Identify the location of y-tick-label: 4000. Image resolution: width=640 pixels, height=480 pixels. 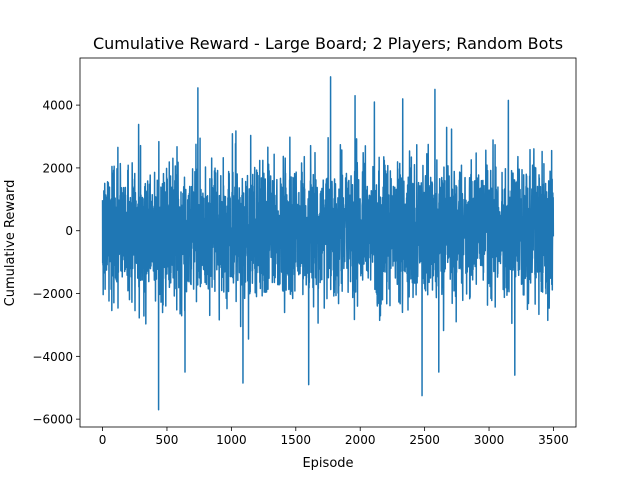
(57, 106).